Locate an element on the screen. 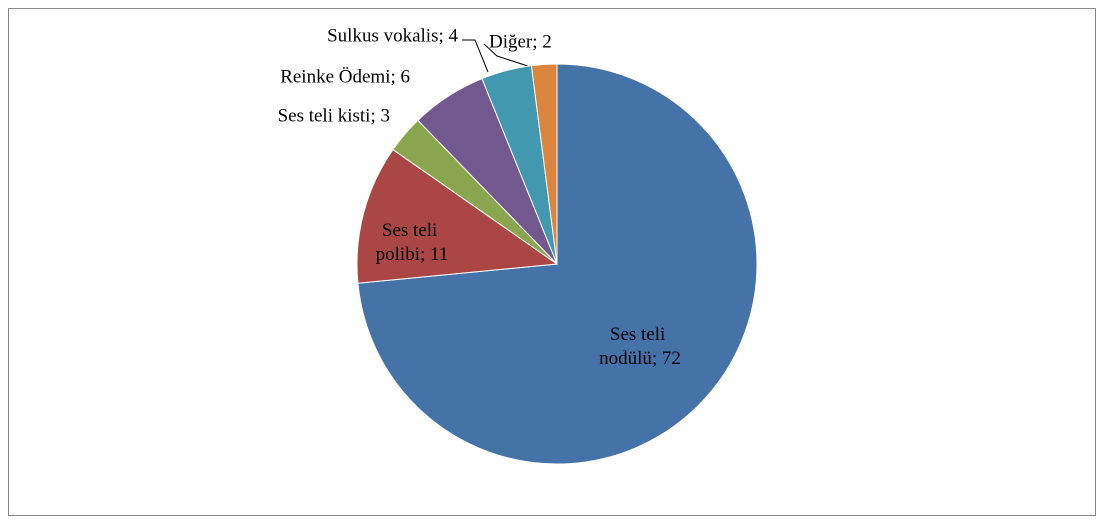 The image size is (1104, 525). data-label: Reinke Ödemi; 6 is located at coordinates (345, 76).